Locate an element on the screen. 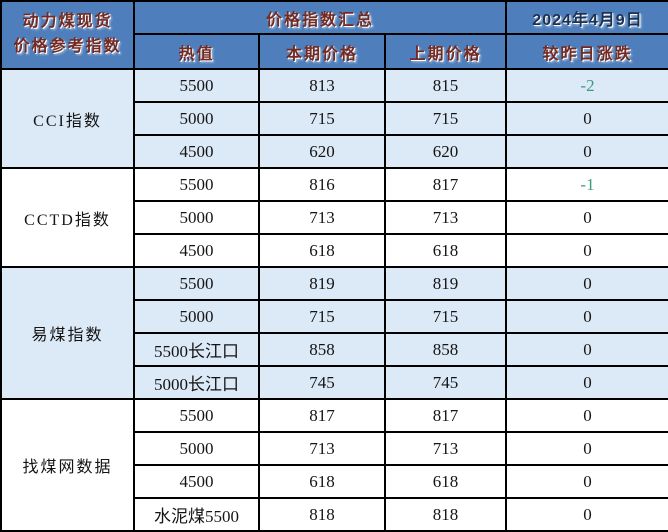  current-price-cell: 817 is located at coordinates (322, 415).